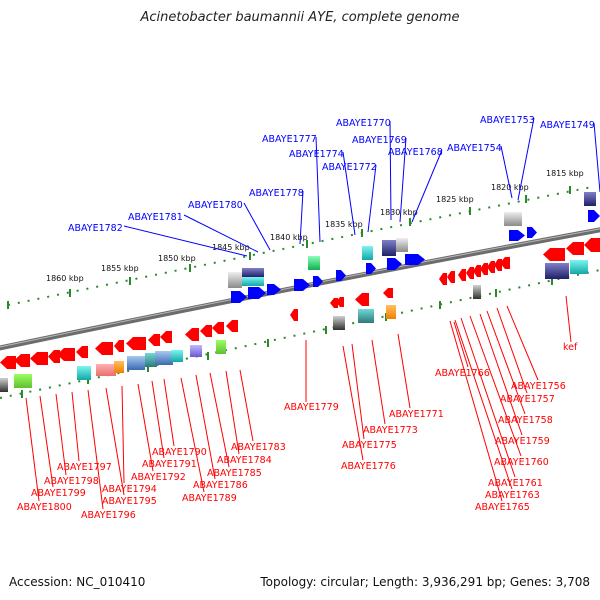 The height and width of the screenshot is (600, 600). I want to click on gene-label-abaye1760: ABAYE1760, so click(521, 462).